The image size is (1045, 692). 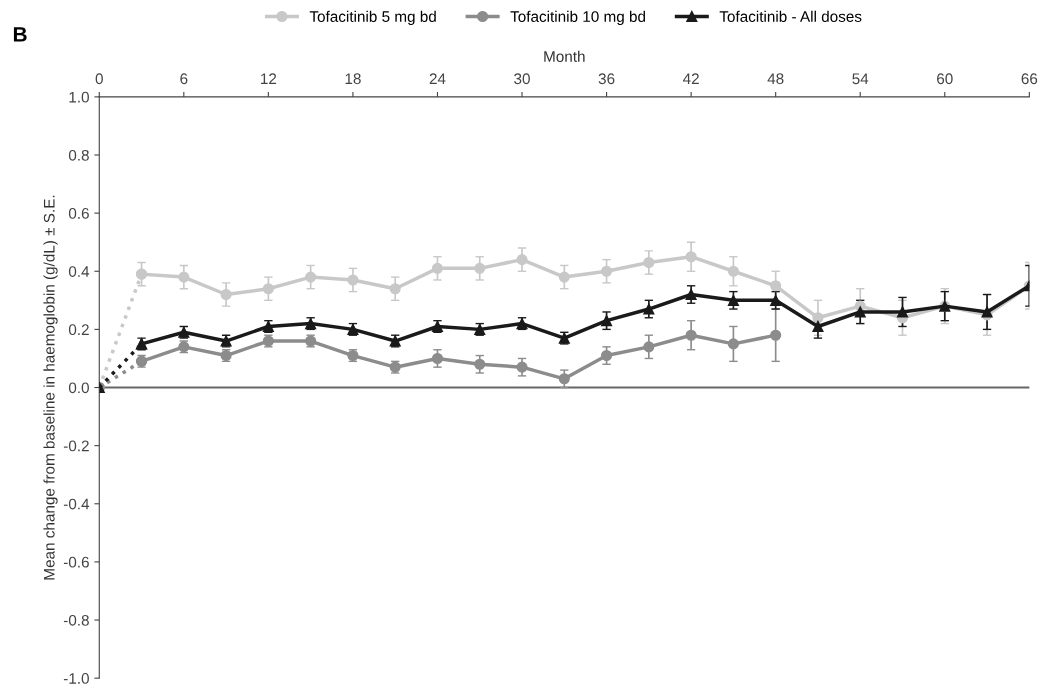 I want to click on x-tick-label: 60, so click(x=945, y=79).